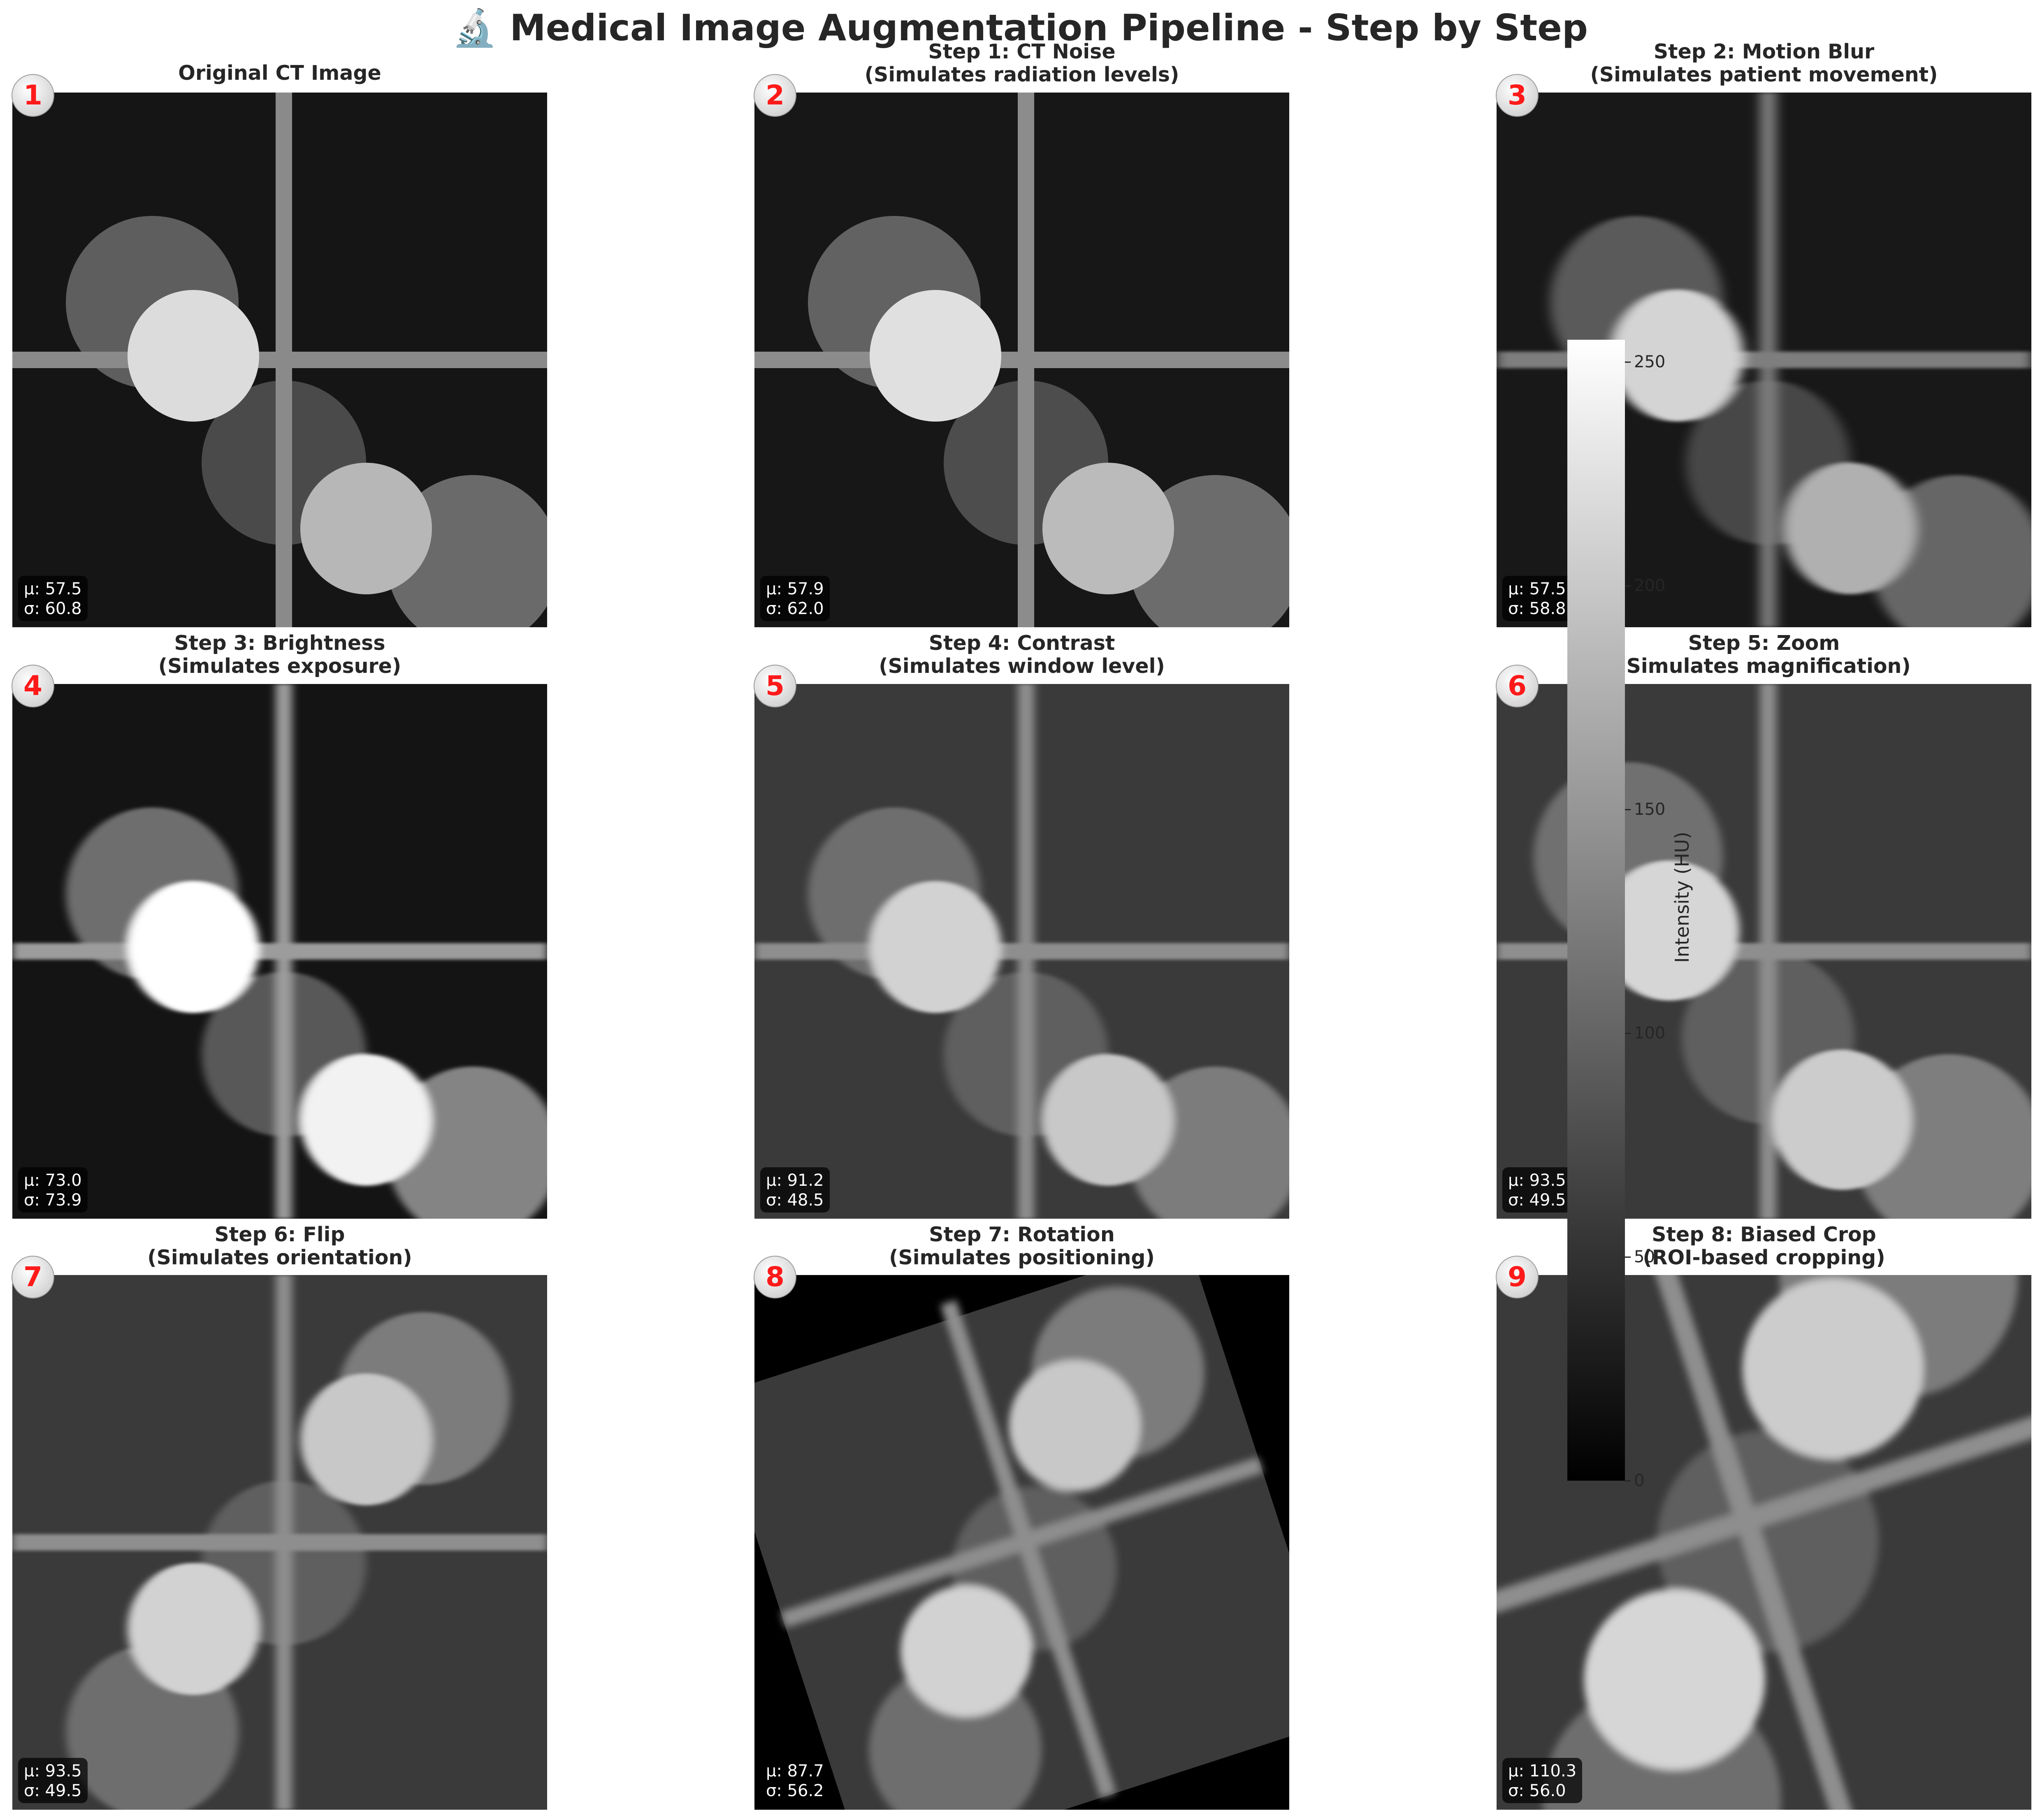  What do you see at coordinates (1764, 654) in the screenshot?
I see `panel-title-6: Step 5: Zoom (Simulates magnification)` at bounding box center [1764, 654].